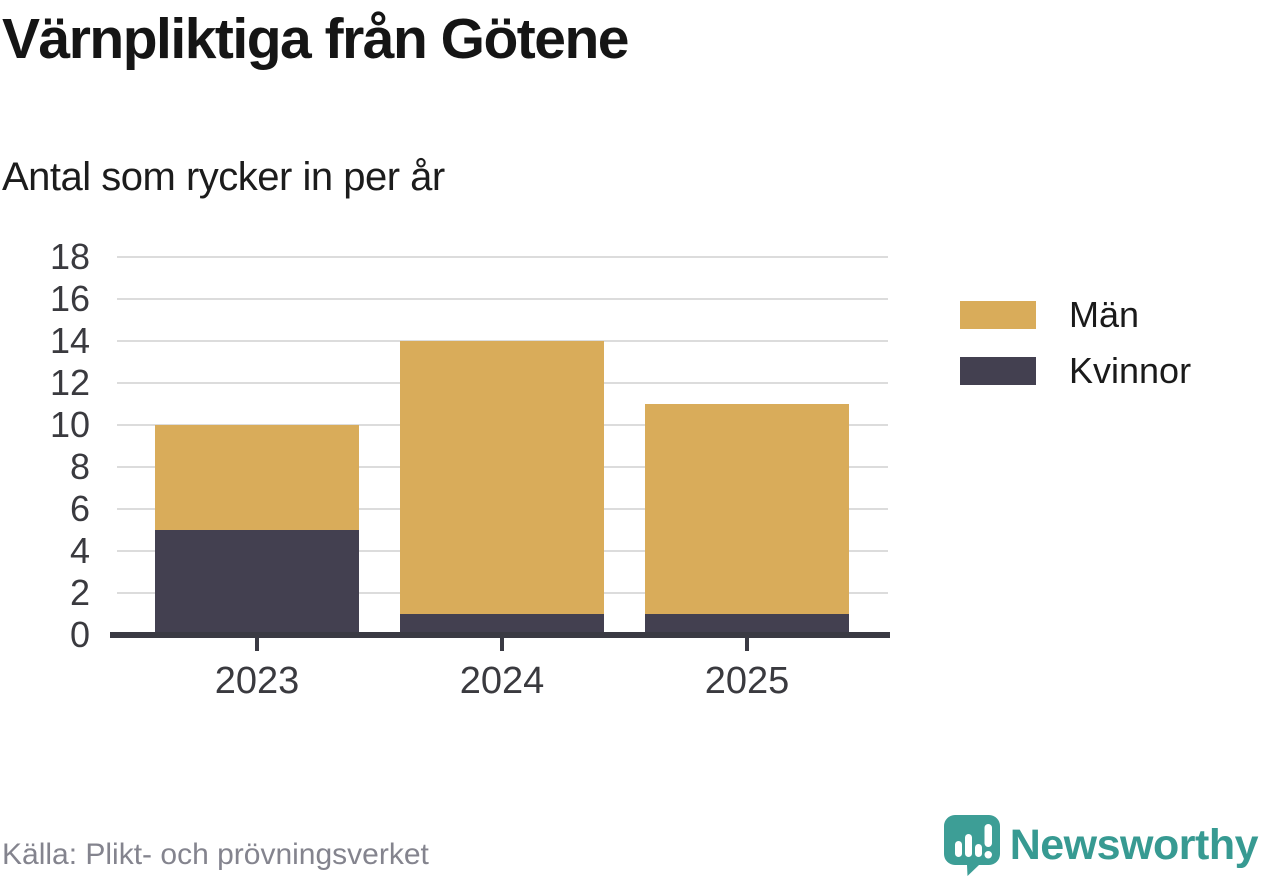 The width and height of the screenshot is (1262, 879). What do you see at coordinates (747, 681) in the screenshot?
I see `x-tick-label-2025: 2025` at bounding box center [747, 681].